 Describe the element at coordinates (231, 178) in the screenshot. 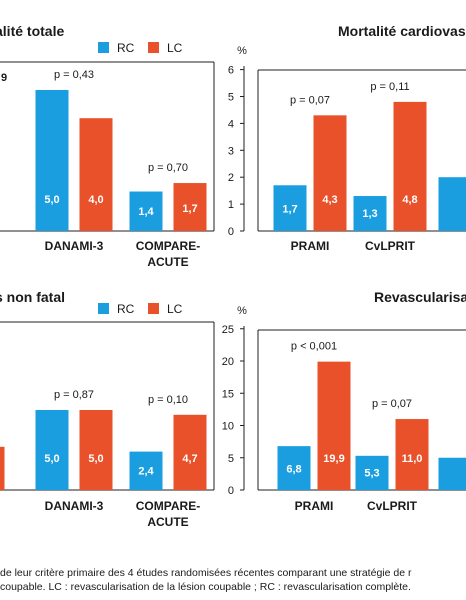

I see `y-tick-label: 2` at that location.